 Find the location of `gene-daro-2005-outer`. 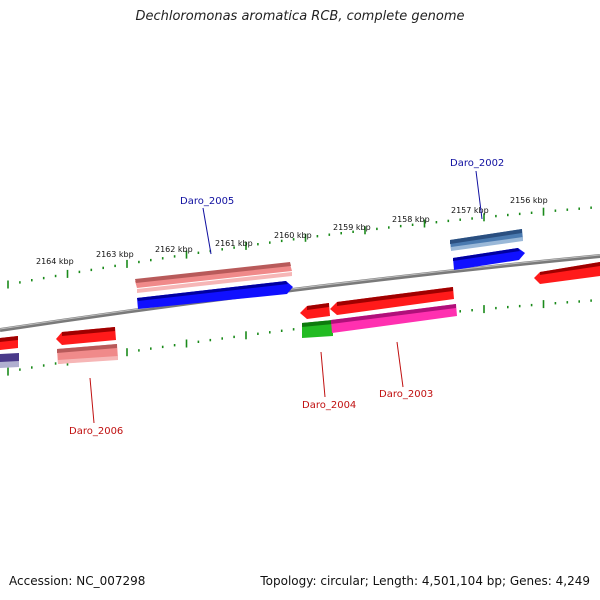

gene-daro-2005-outer is located at coordinates (213, 277).